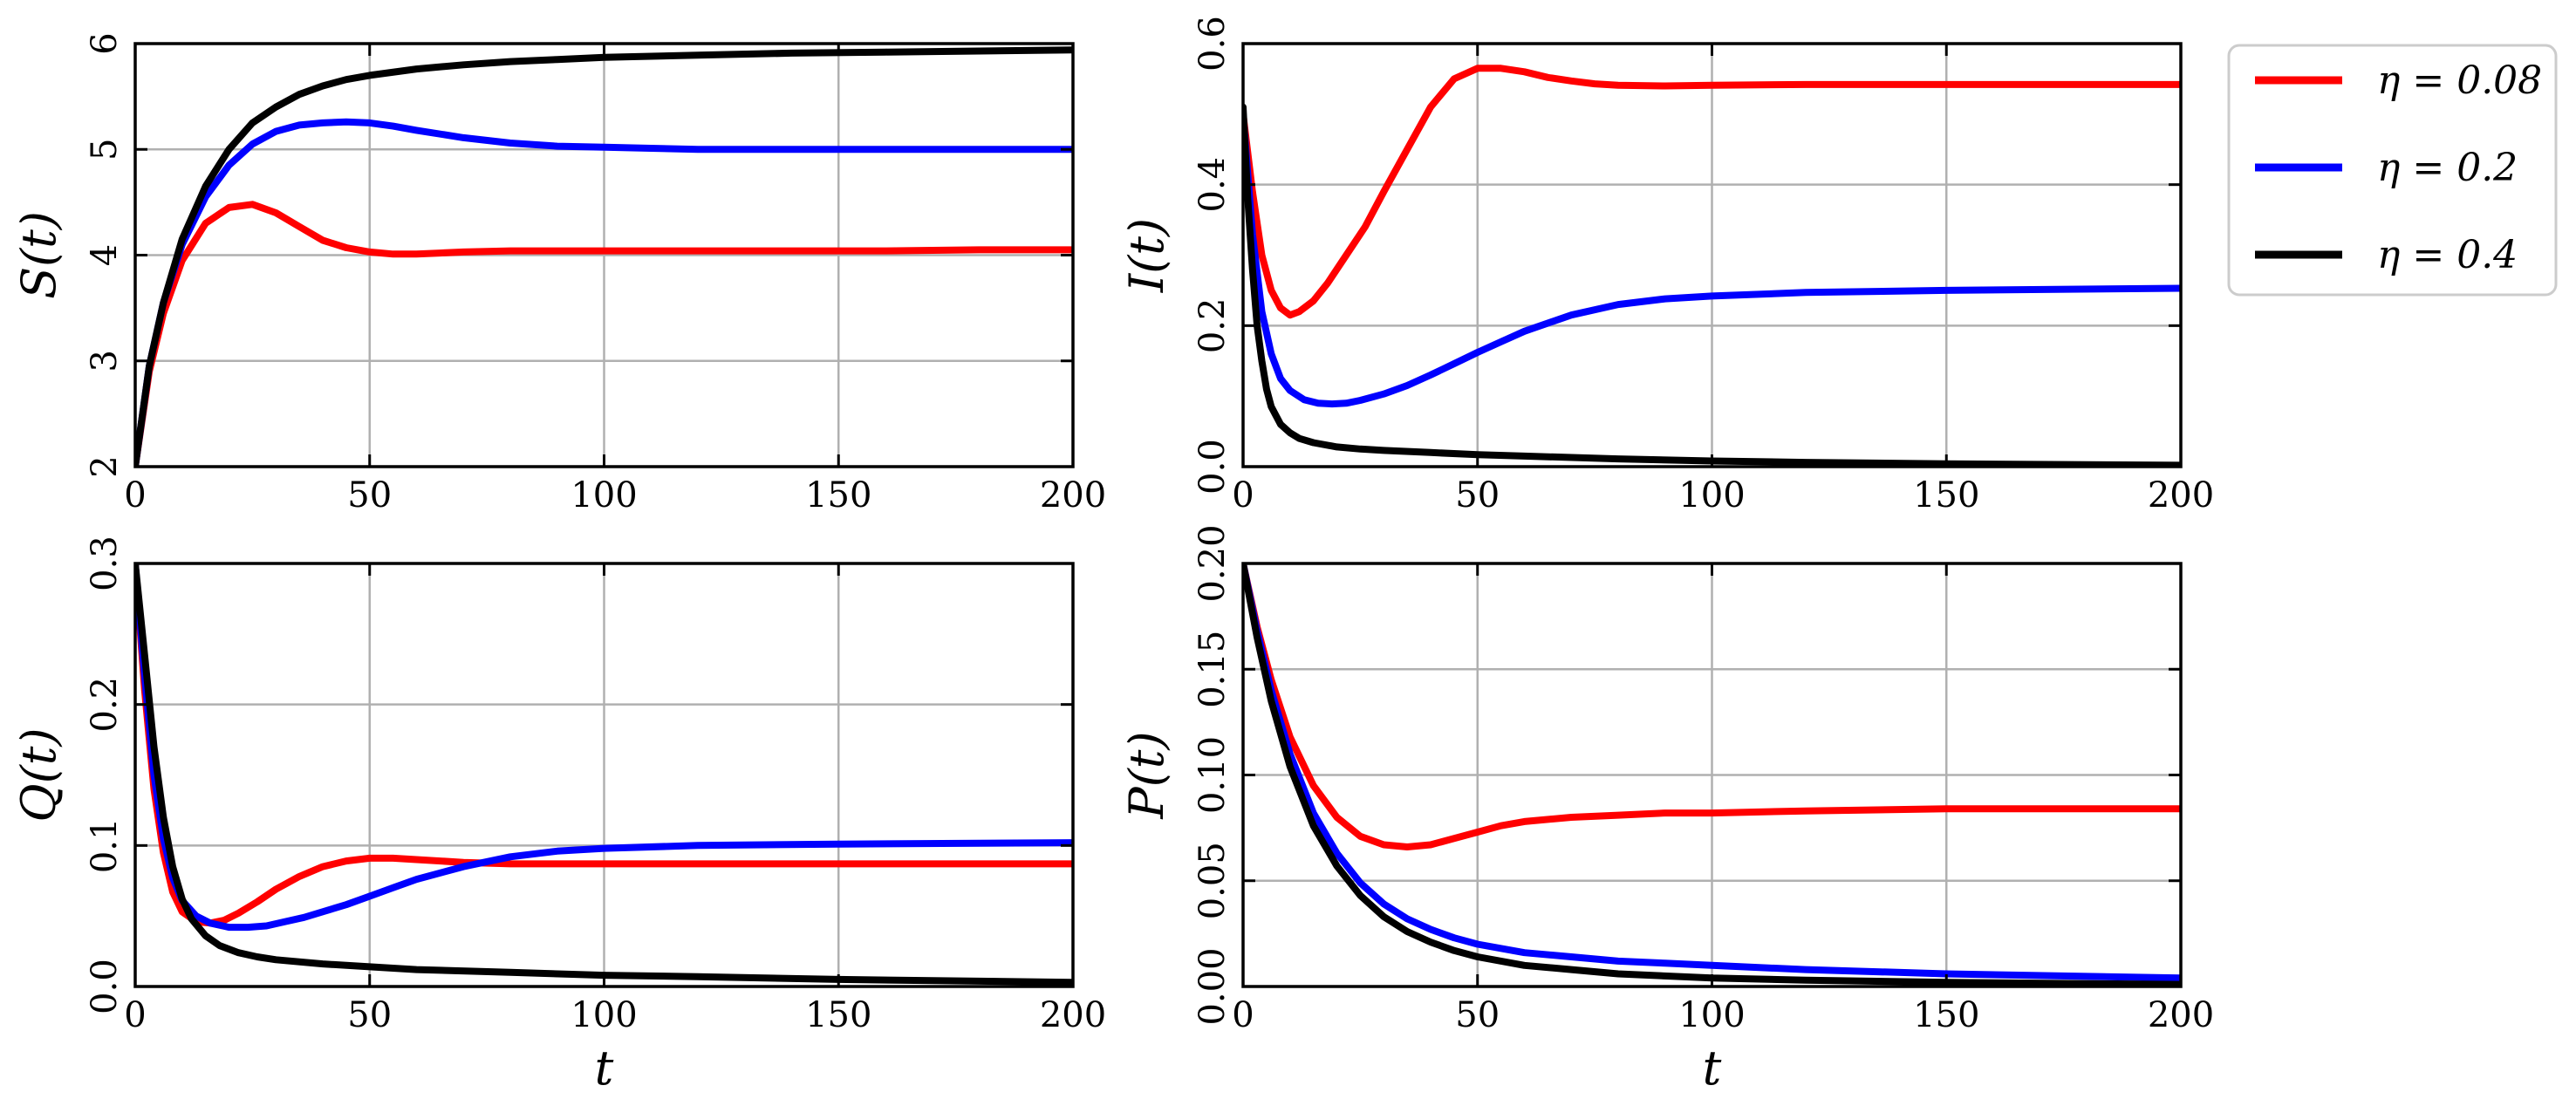 The height and width of the screenshot is (1106, 2576). I want to click on y-tick-label: 0.20, so click(1212, 563).